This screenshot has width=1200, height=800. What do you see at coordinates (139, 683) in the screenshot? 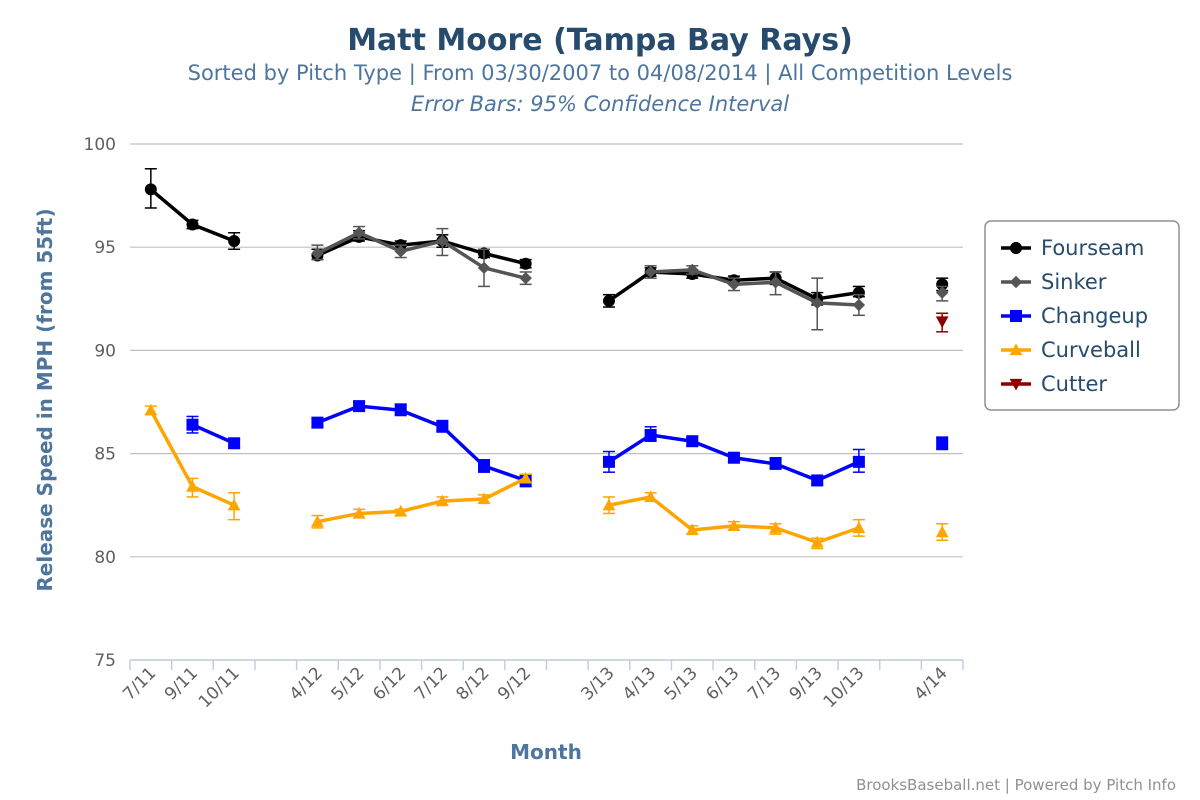
I see `x-tick-label: 7/11` at bounding box center [139, 683].